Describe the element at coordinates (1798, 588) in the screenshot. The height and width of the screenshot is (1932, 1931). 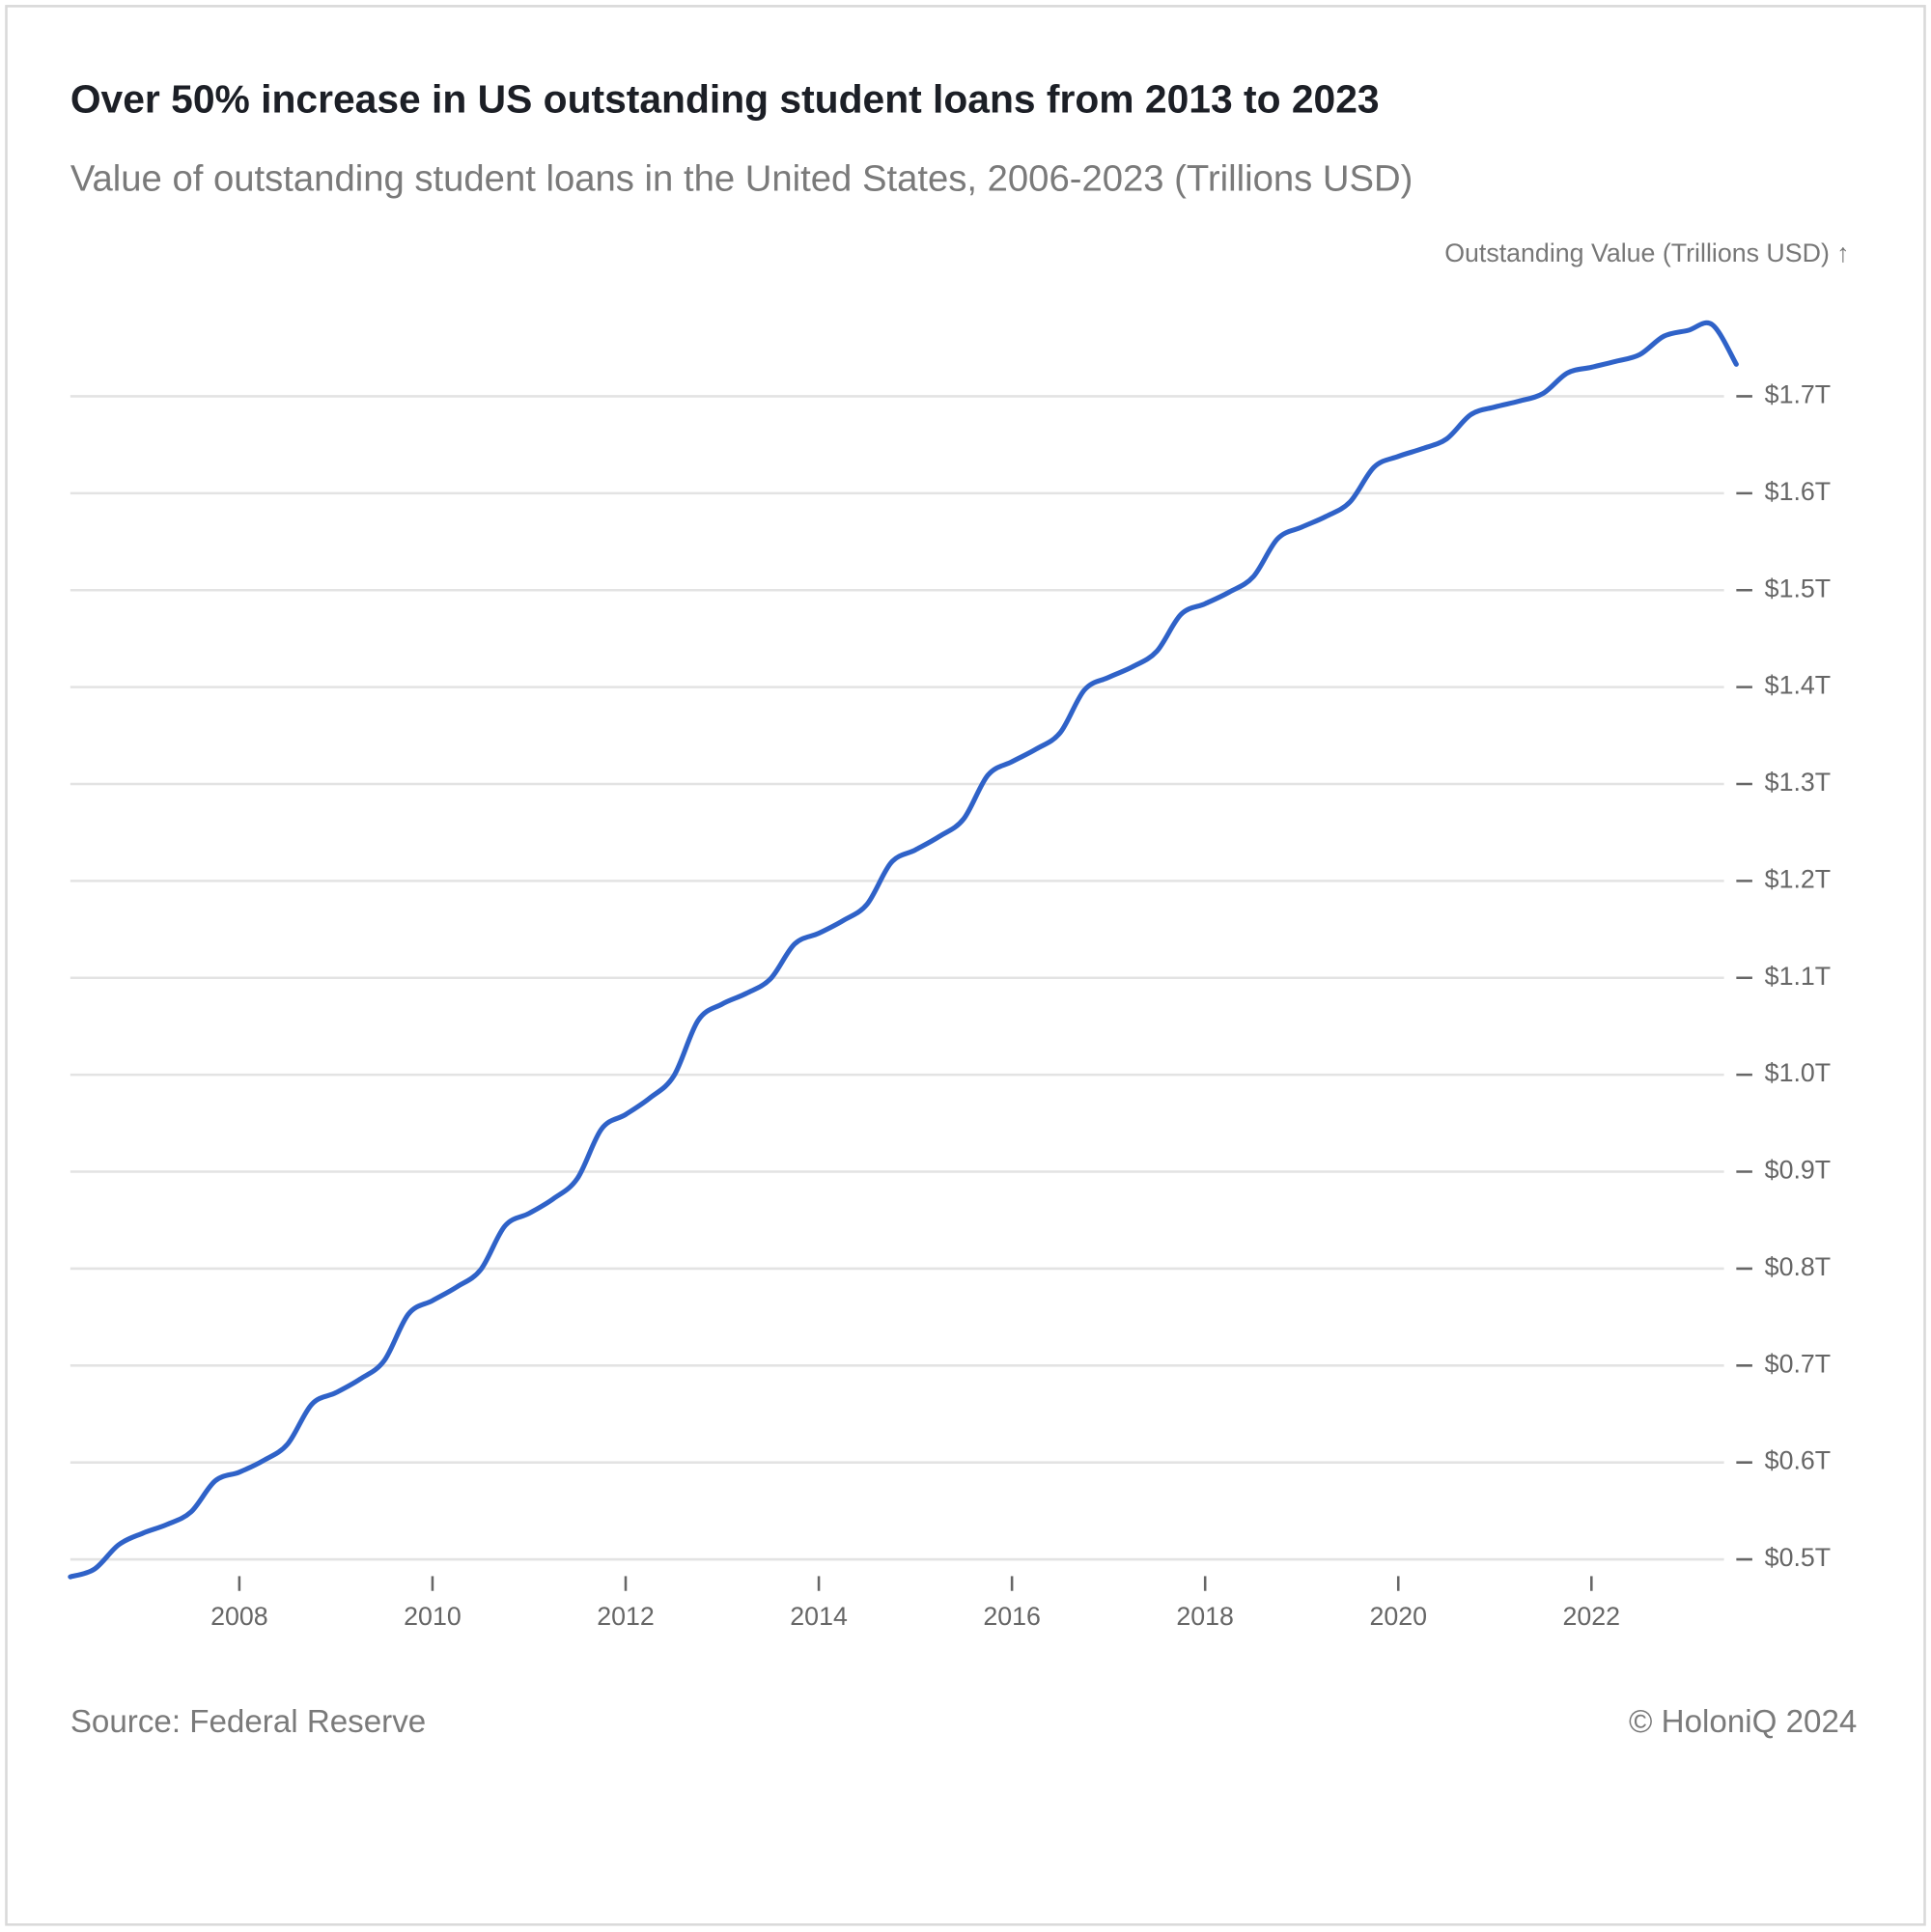
I see `y-tick-label: $1.5T` at that location.